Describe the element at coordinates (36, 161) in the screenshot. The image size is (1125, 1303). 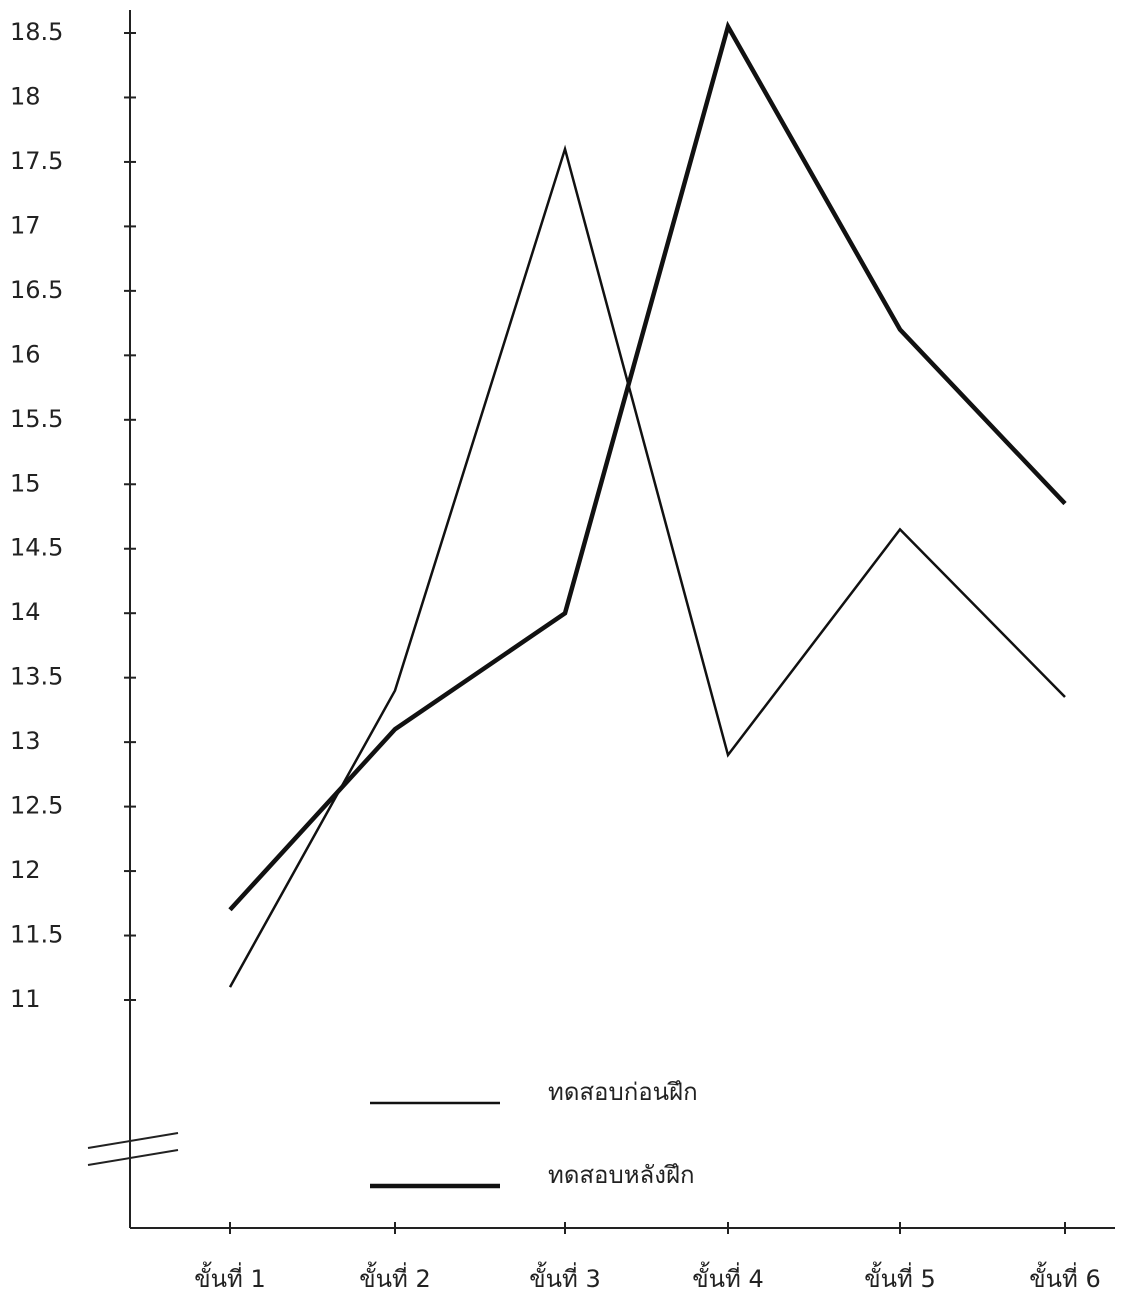
I see `y-tick-label: 17.5` at that location.